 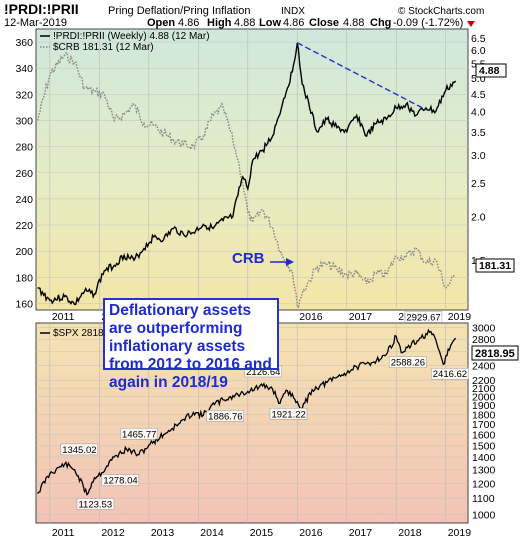 I want to click on legend-crb: $CRB 181.31 (12 Mar), so click(x=103, y=47).